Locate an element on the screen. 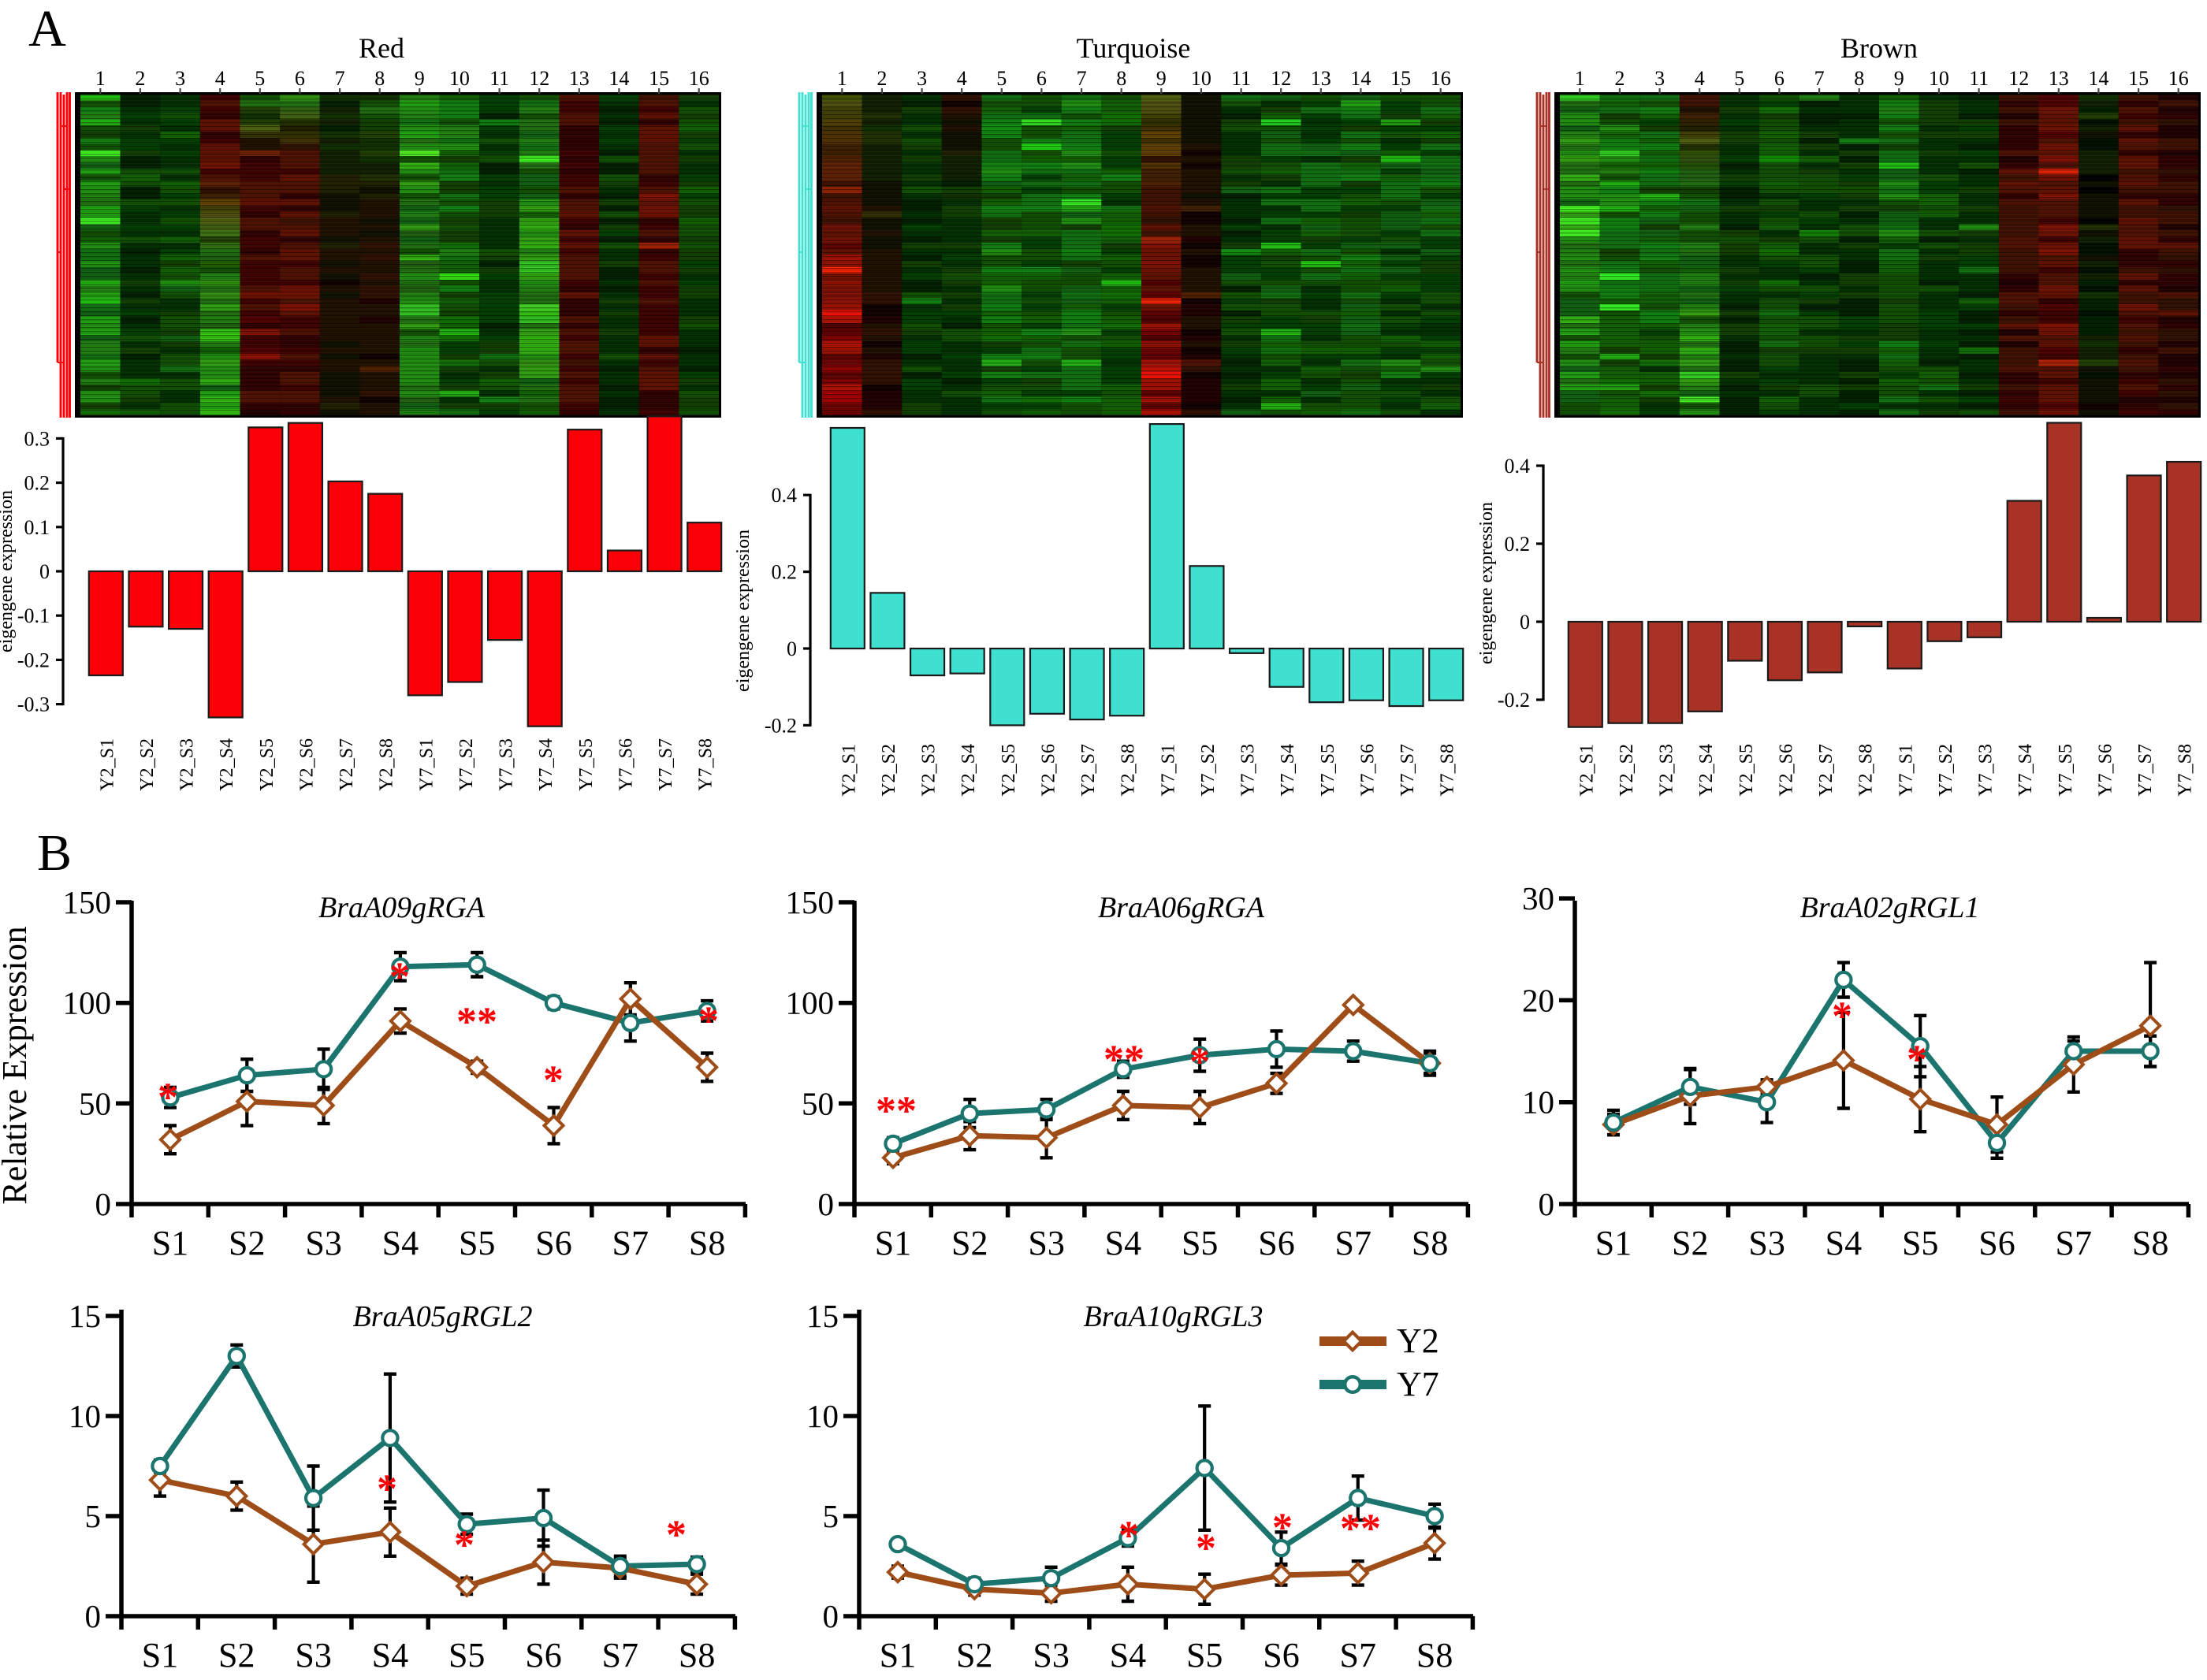 Image resolution: width=2207 pixels, height=1680 pixels. svg-text: Relative Expression is located at coordinates (17, 1065).